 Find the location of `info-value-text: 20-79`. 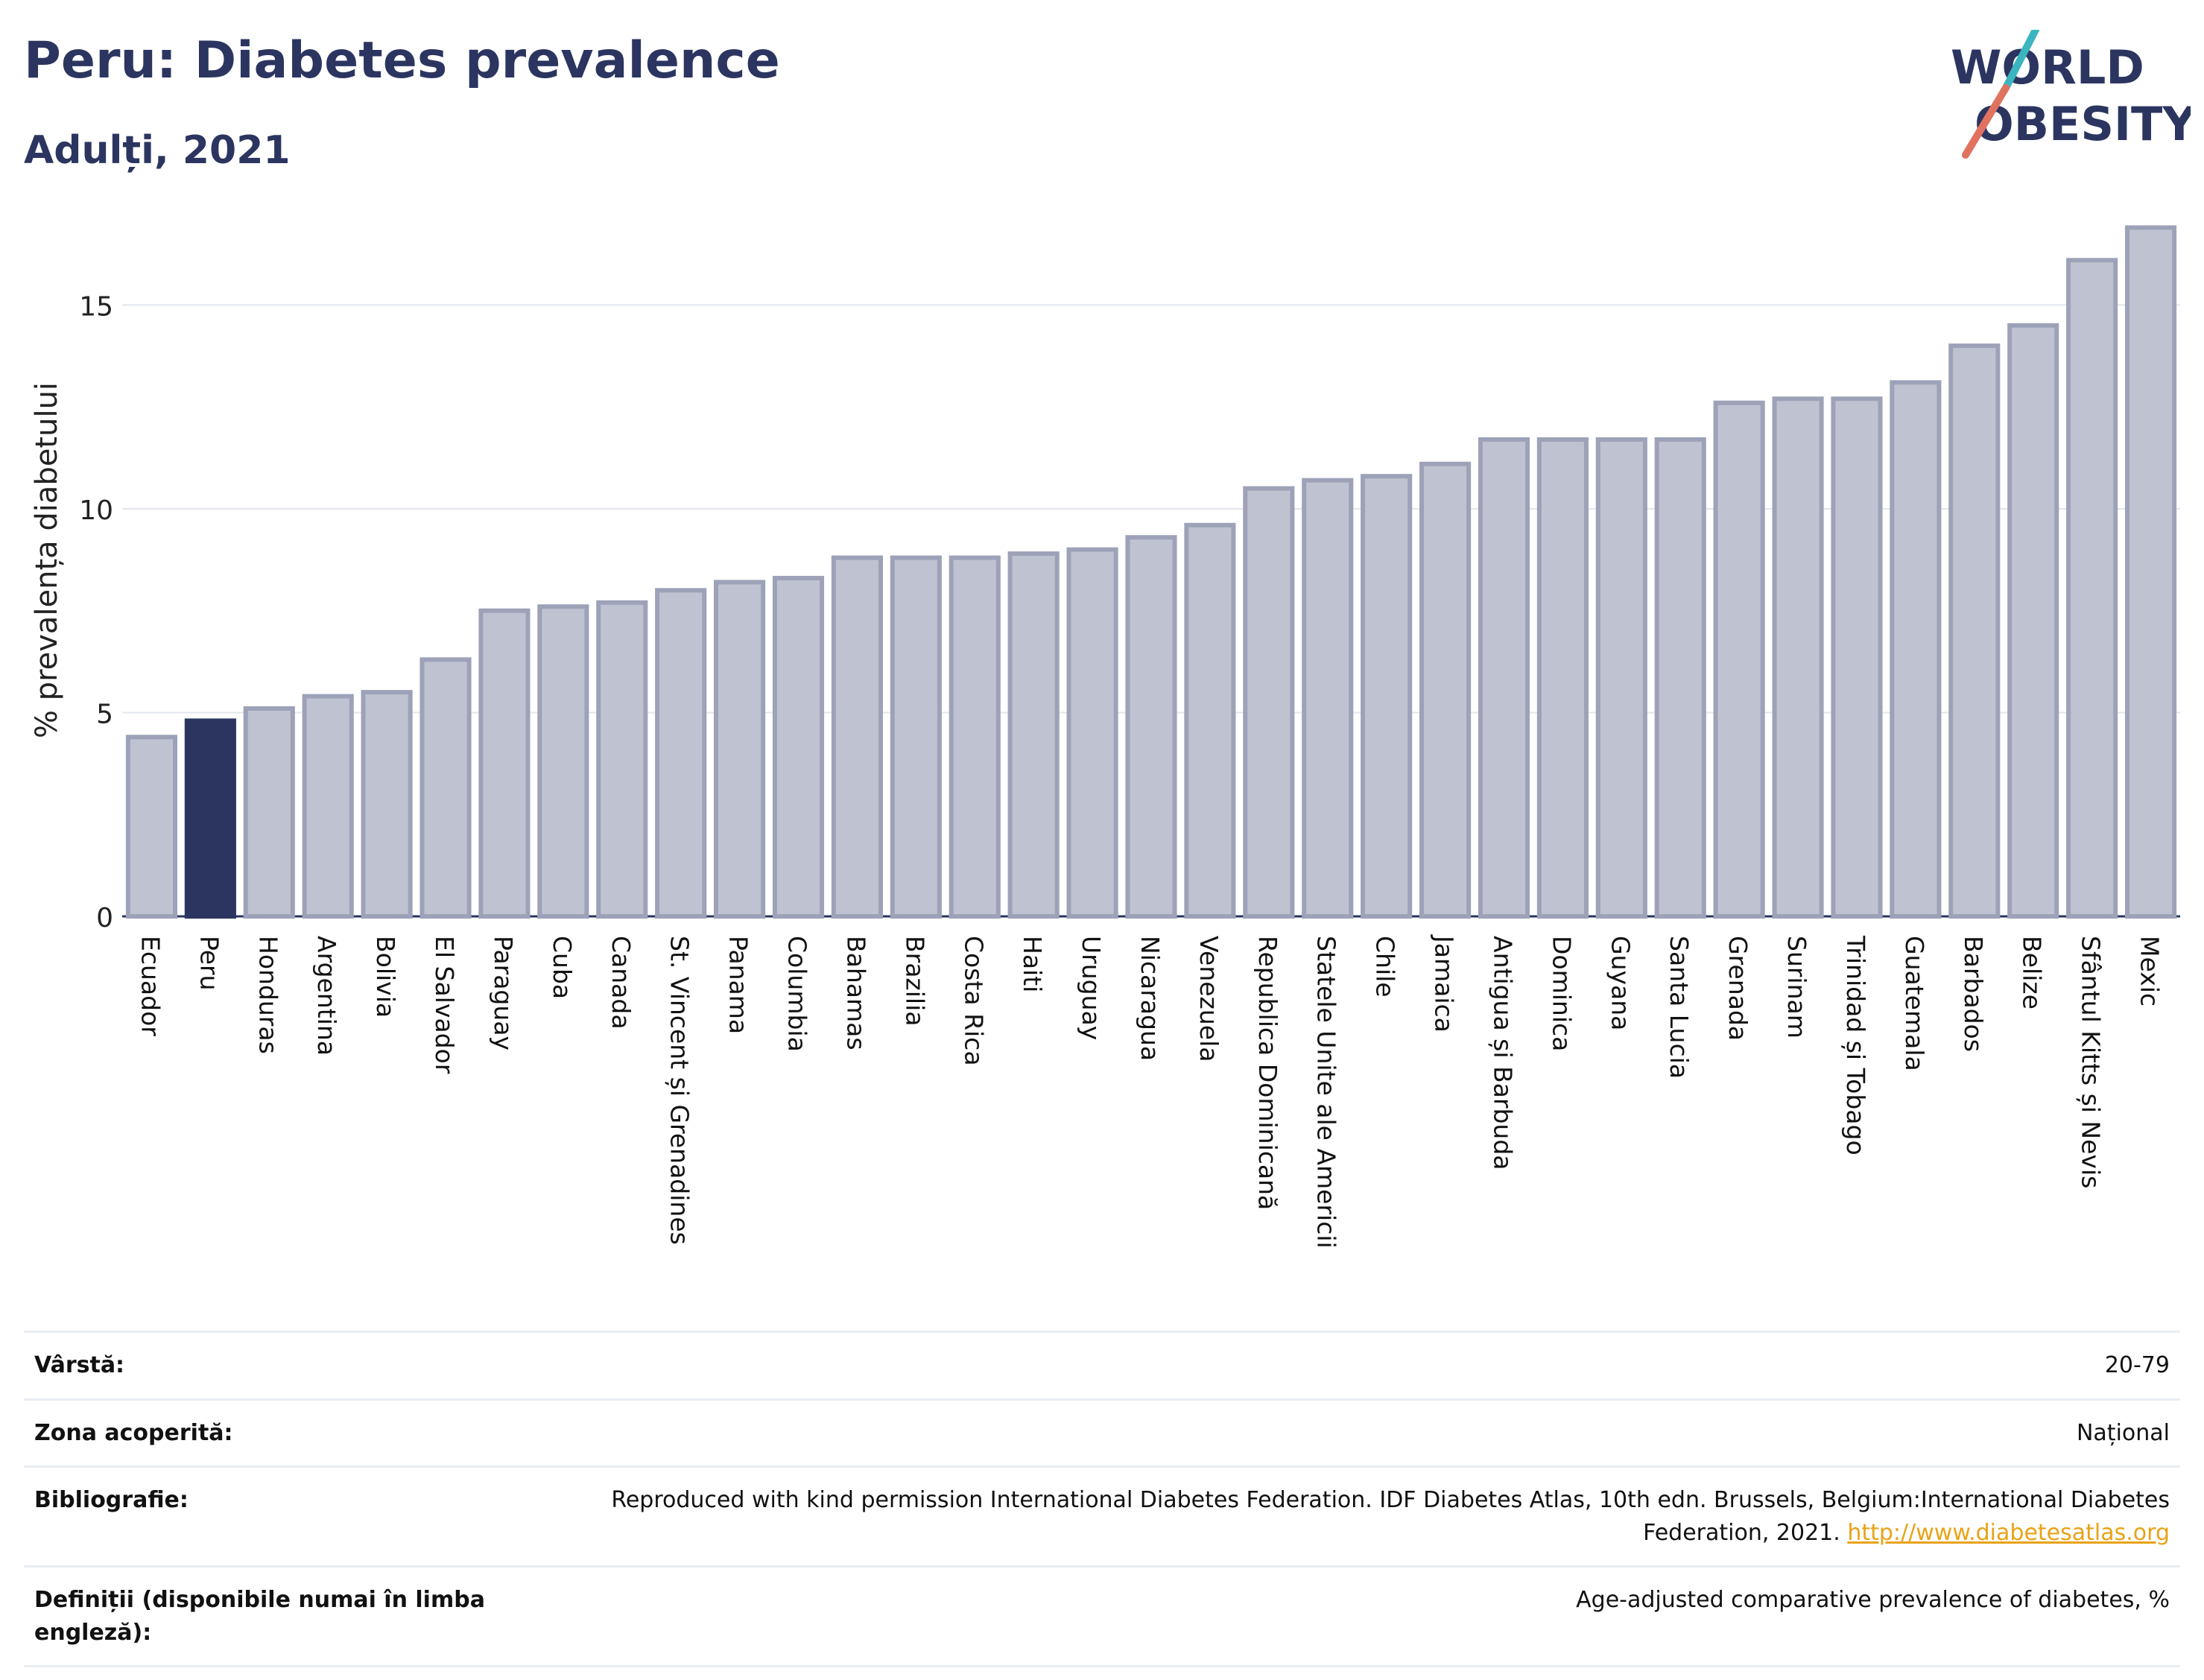

info-value-text: 20-79 is located at coordinates (2137, 1365).